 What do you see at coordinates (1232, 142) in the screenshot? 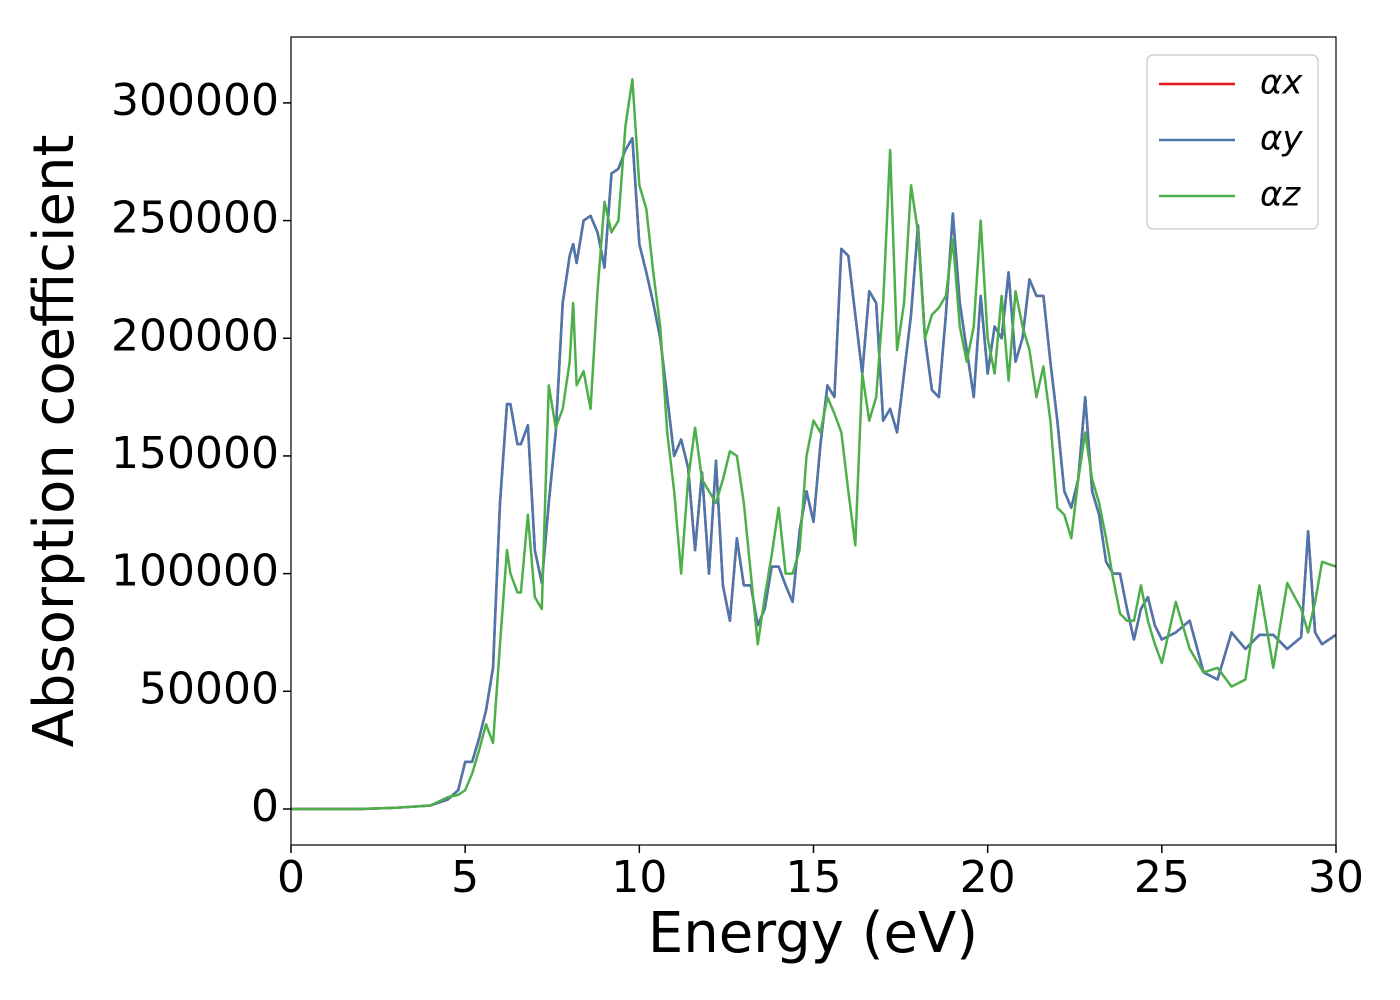
I see `legend-box` at bounding box center [1232, 142].